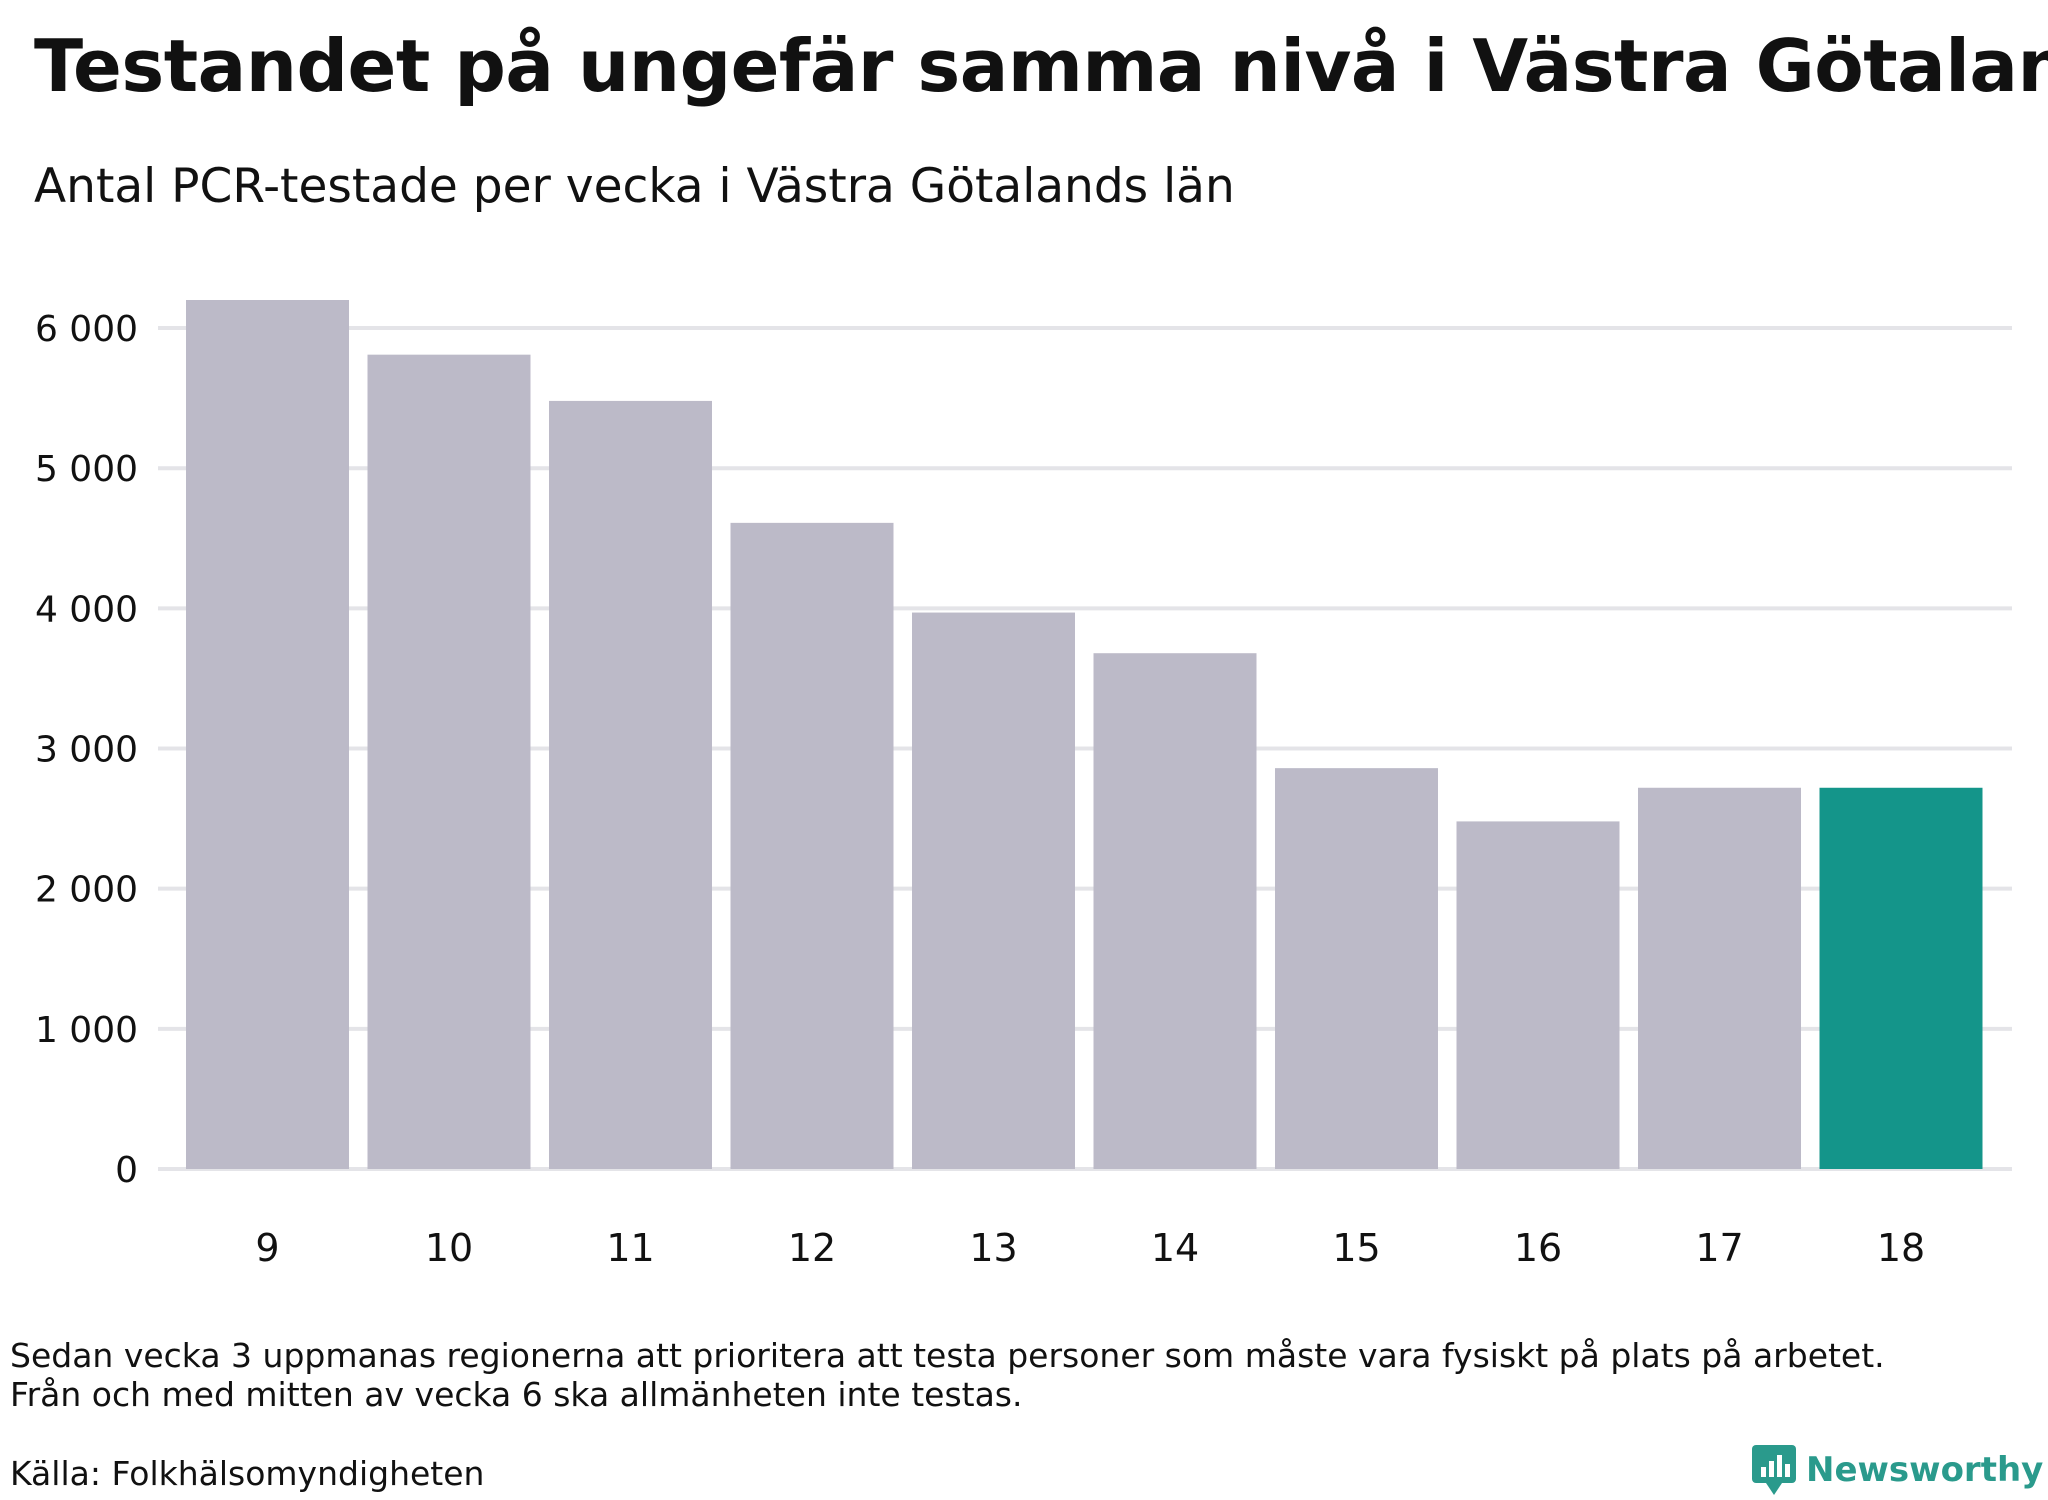 The height and width of the screenshot is (1500, 2048). Describe the element at coordinates (86, 609) in the screenshot. I see `y-tick-label: 4 000` at that location.